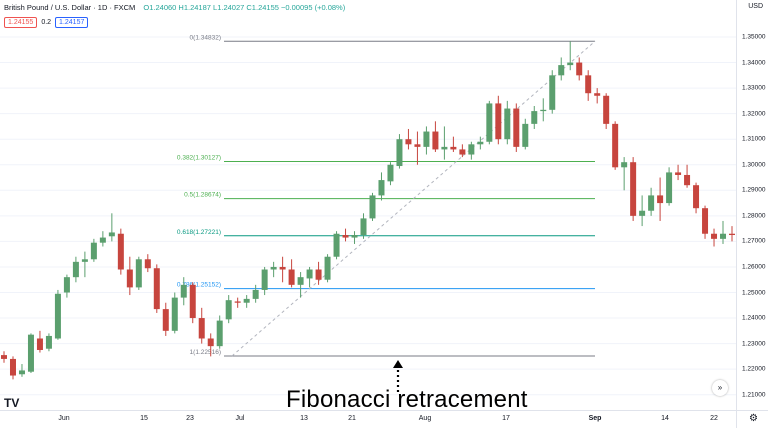 This screenshot has height=428, width=768. I want to click on price-tick-label: 1.26000, so click(754, 267).